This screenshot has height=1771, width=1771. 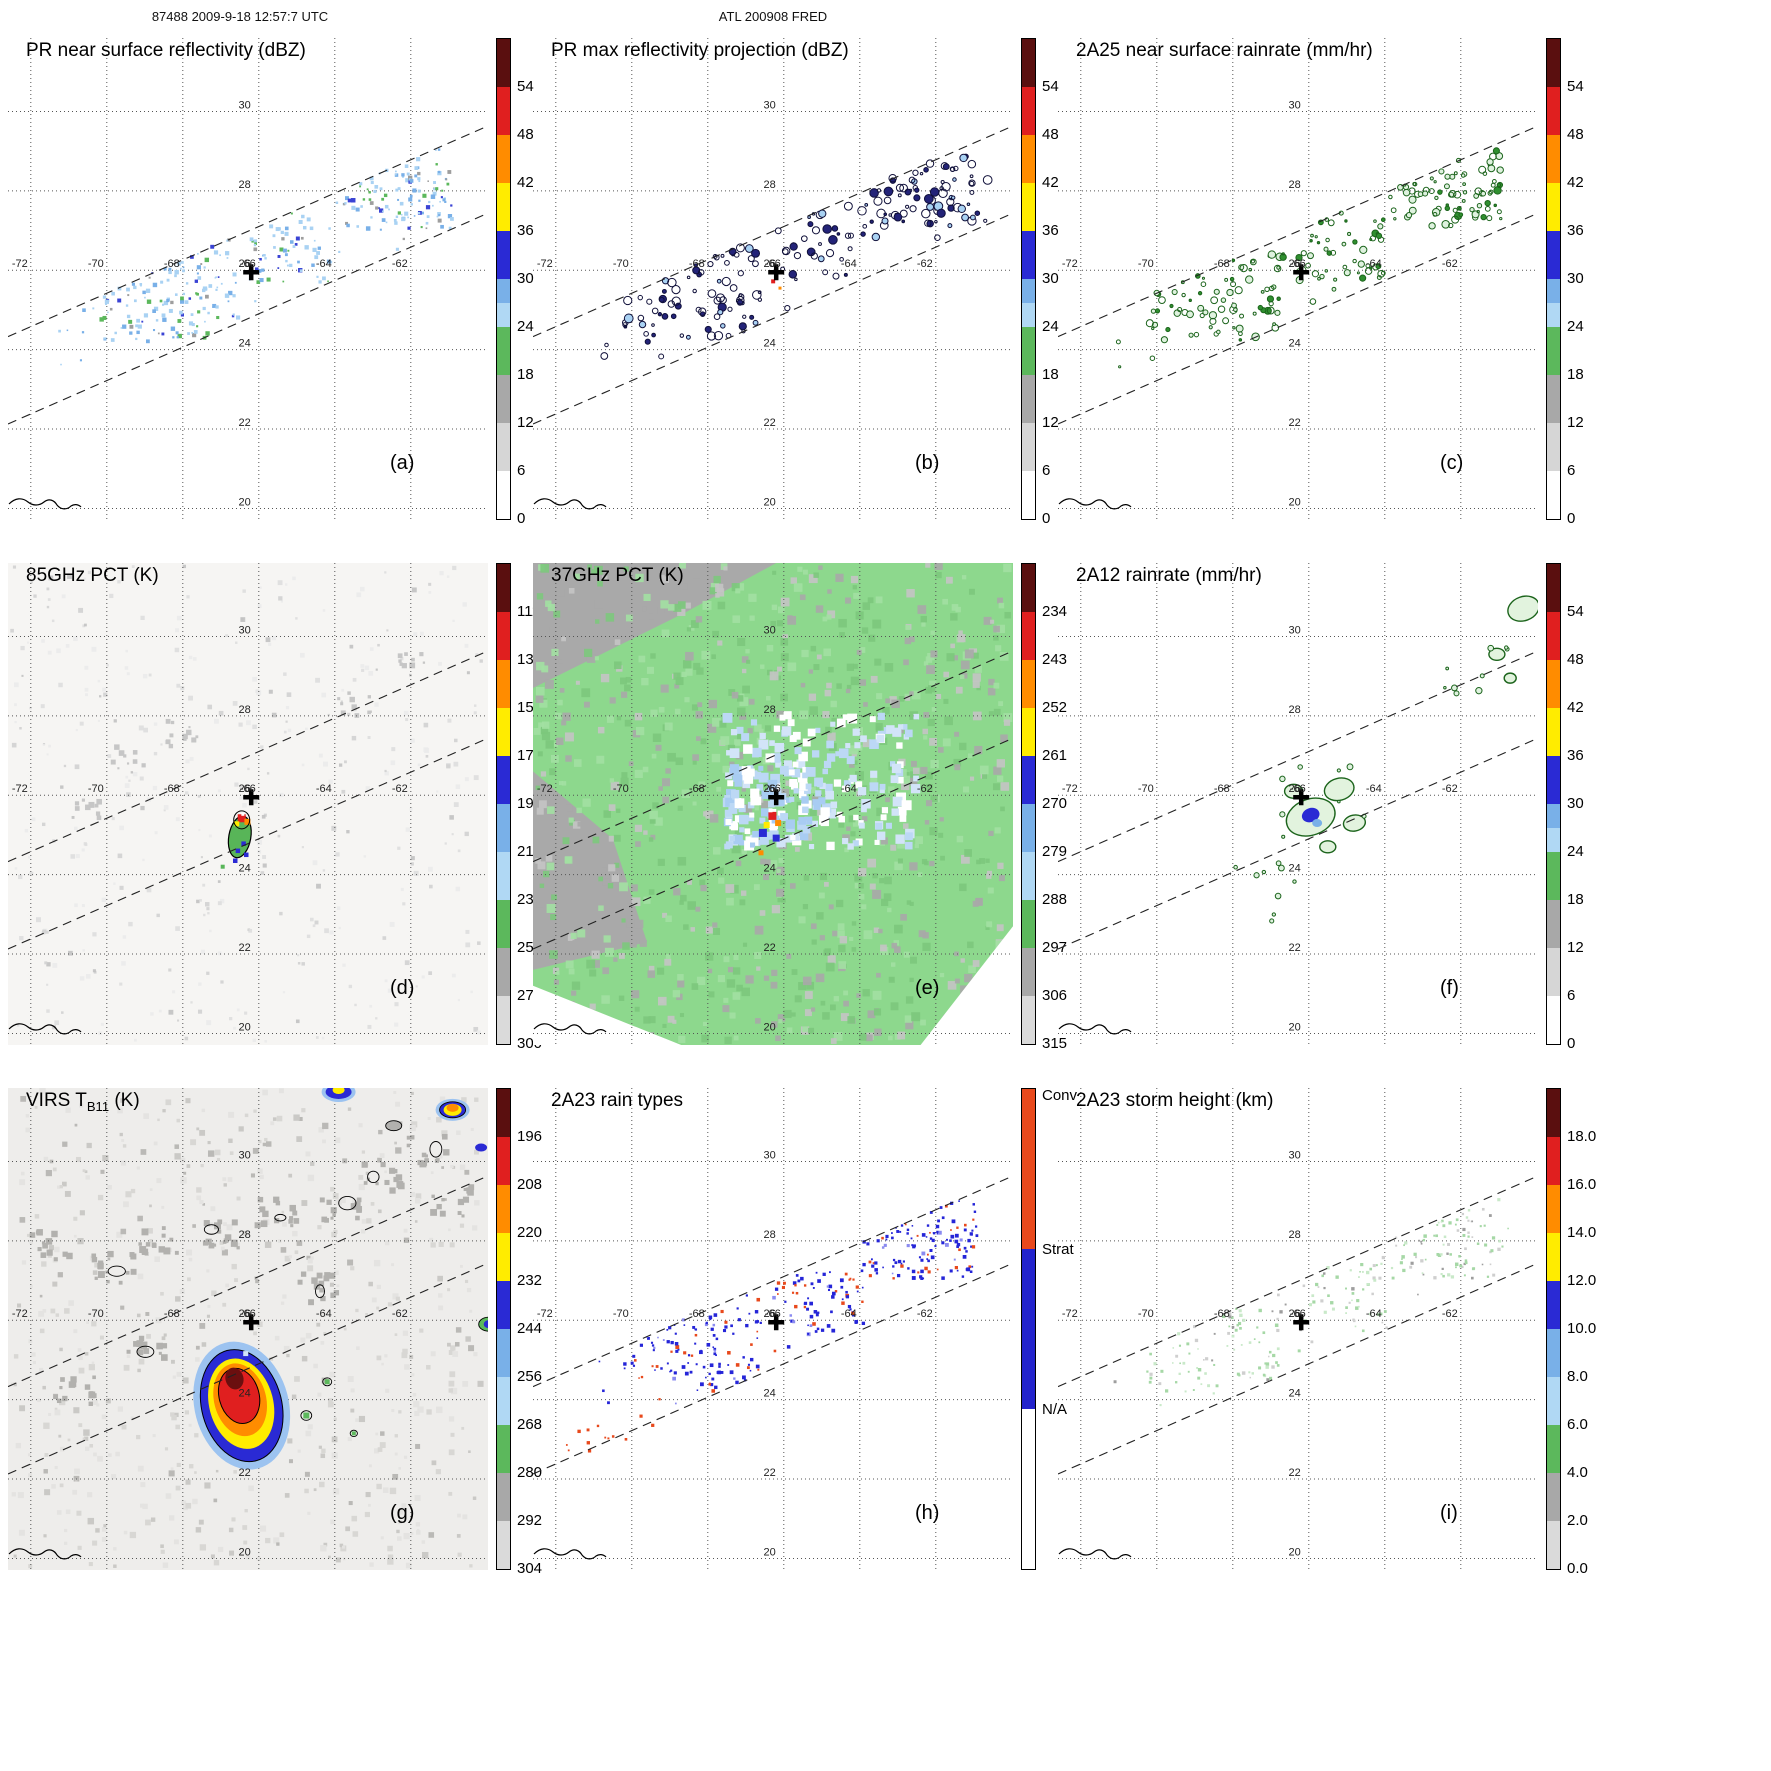 What do you see at coordinates (1295, 630) in the screenshot?
I see `lat-label: 30` at bounding box center [1295, 630].